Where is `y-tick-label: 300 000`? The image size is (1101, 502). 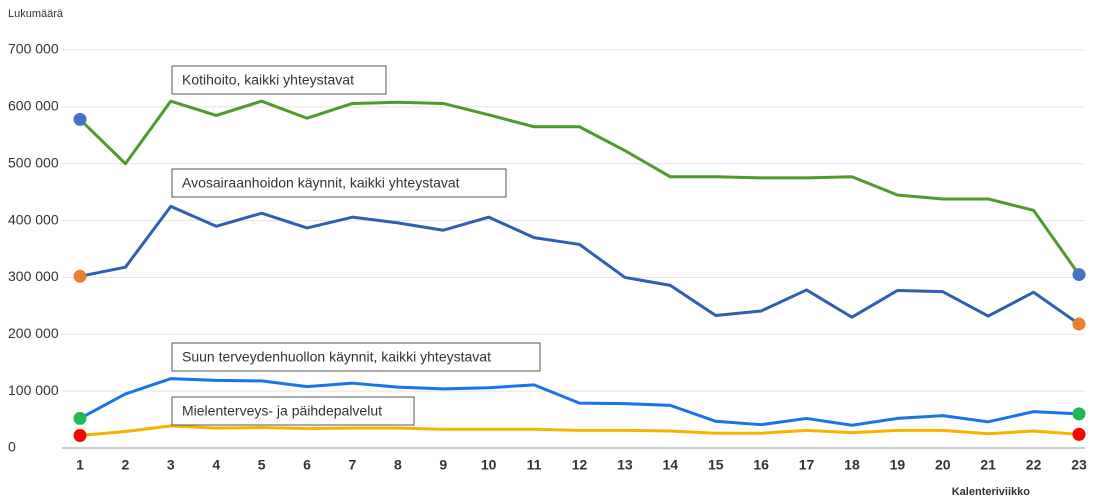 y-tick-label: 300 000 is located at coordinates (33, 276).